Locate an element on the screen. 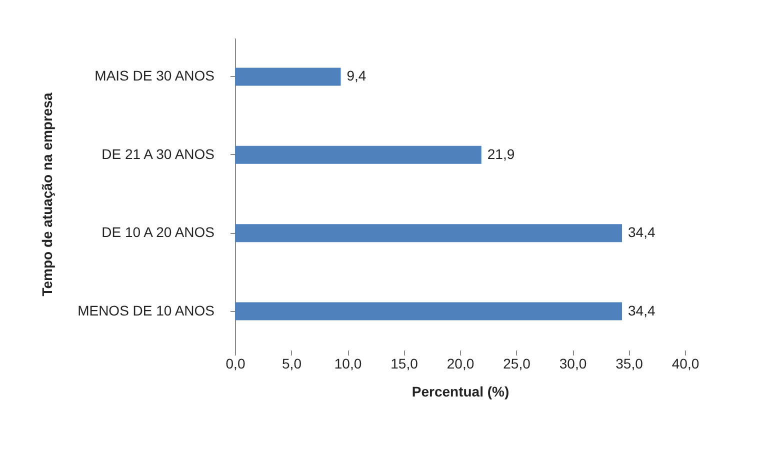  y-axis-title: Tempo de atuação na empresa is located at coordinates (46, 194).